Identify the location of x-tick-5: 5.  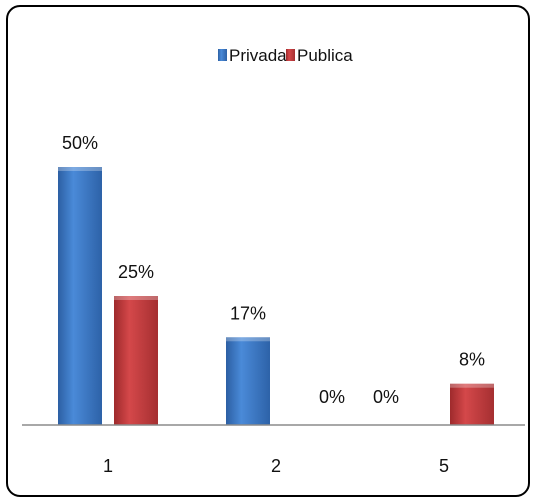
(444, 466).